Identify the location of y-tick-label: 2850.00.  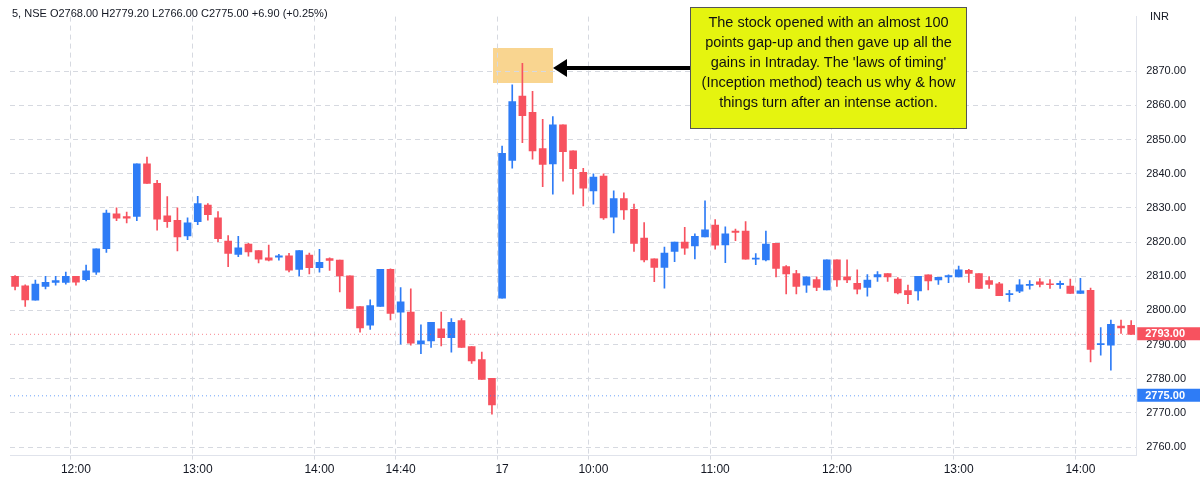
(1166, 138).